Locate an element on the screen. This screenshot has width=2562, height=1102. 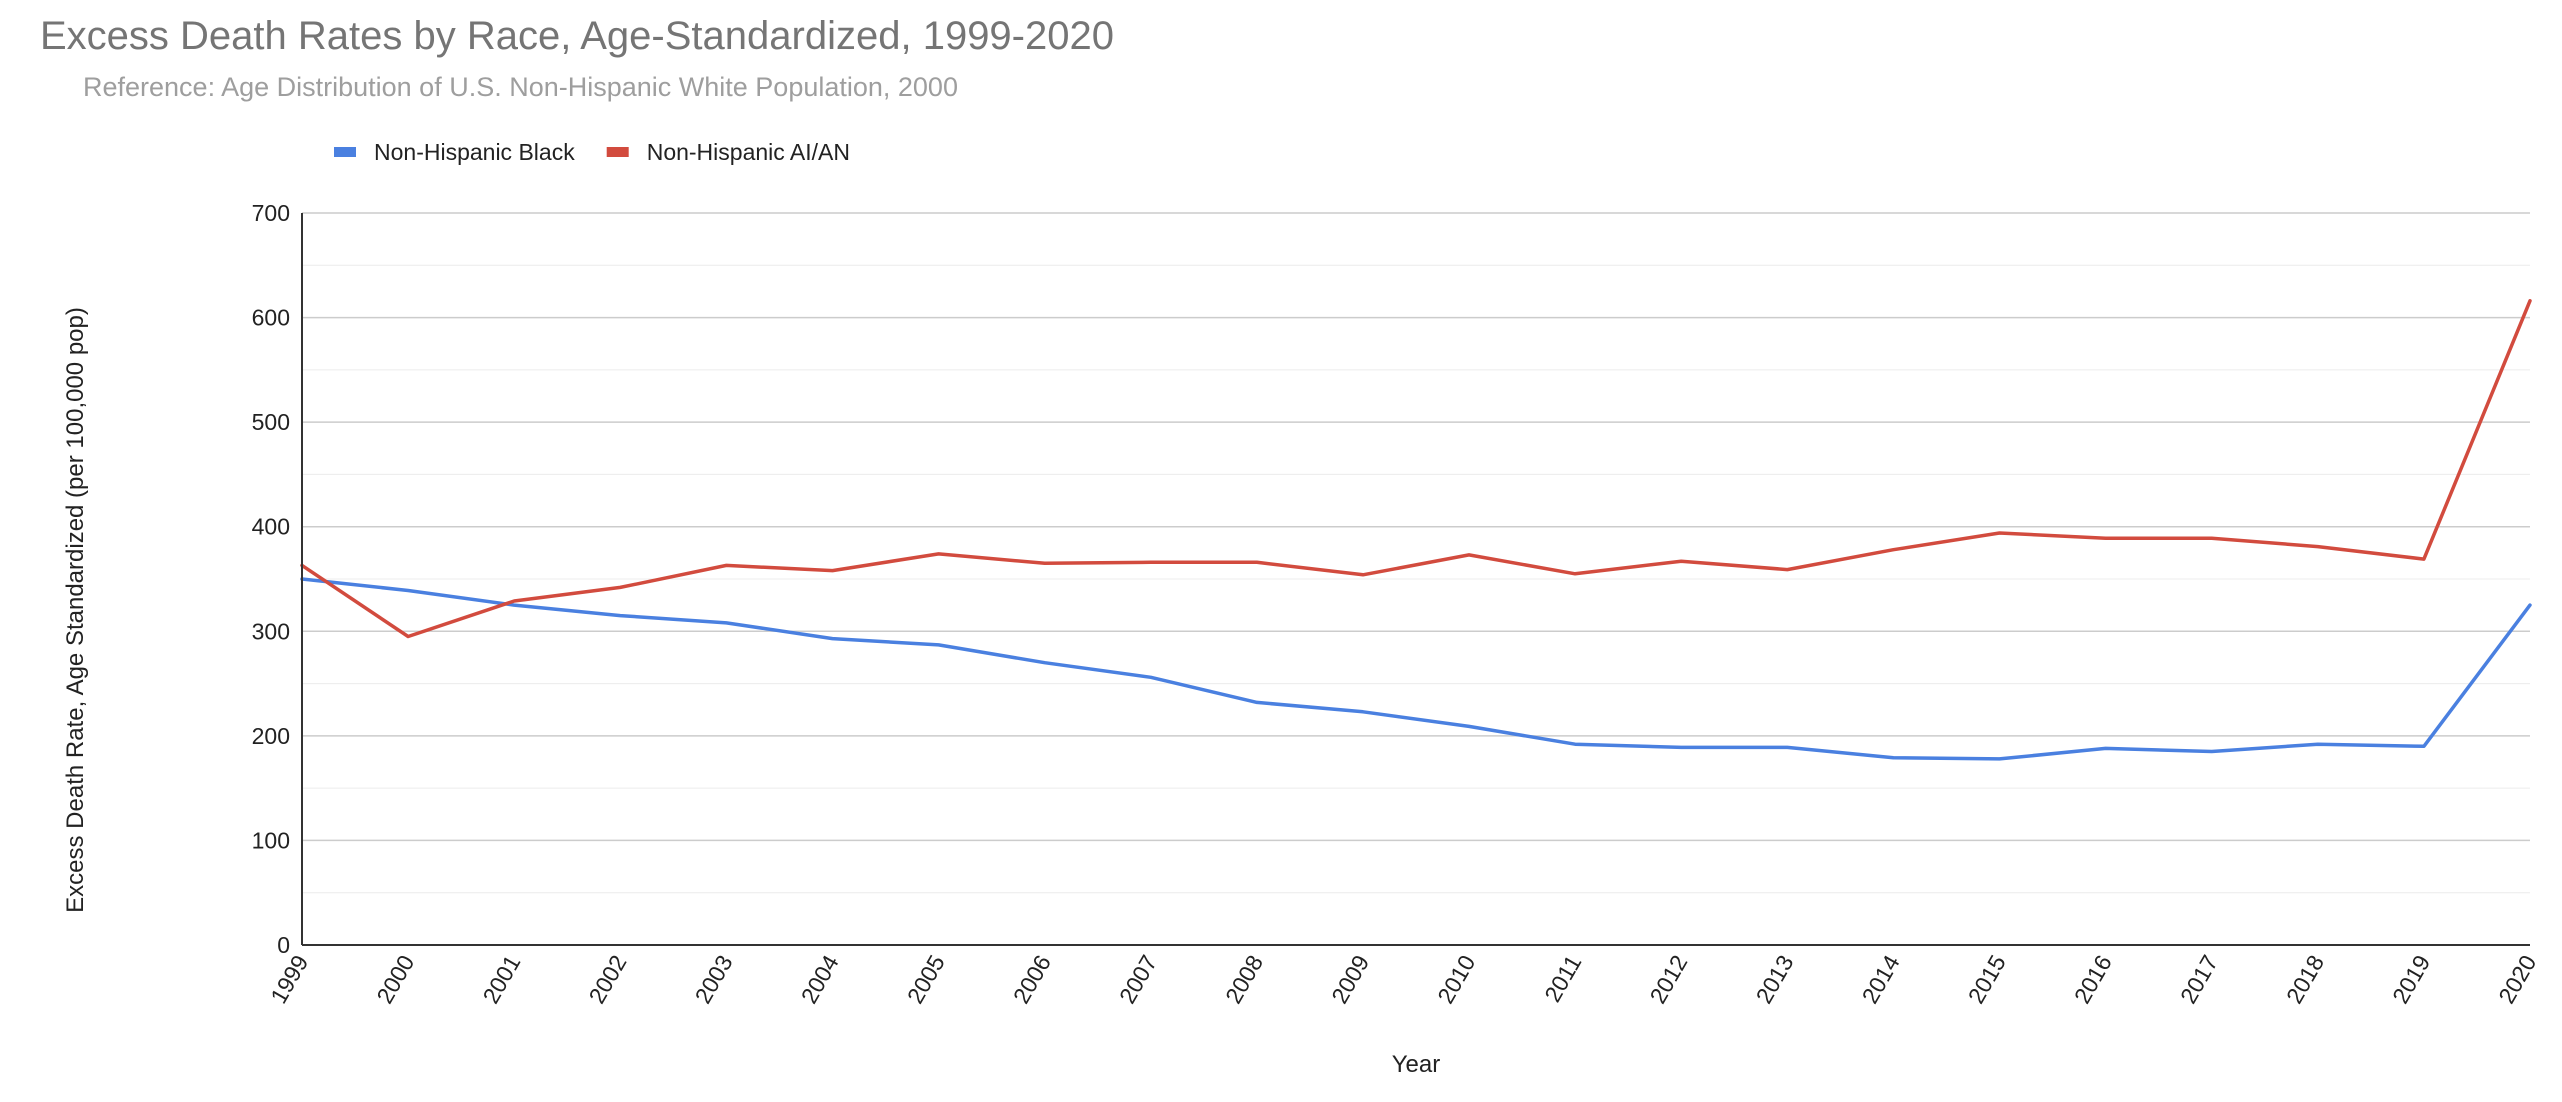
y-axis-ticks: 0 100 200 300 400 500 600 700 is located at coordinates (271, 579).